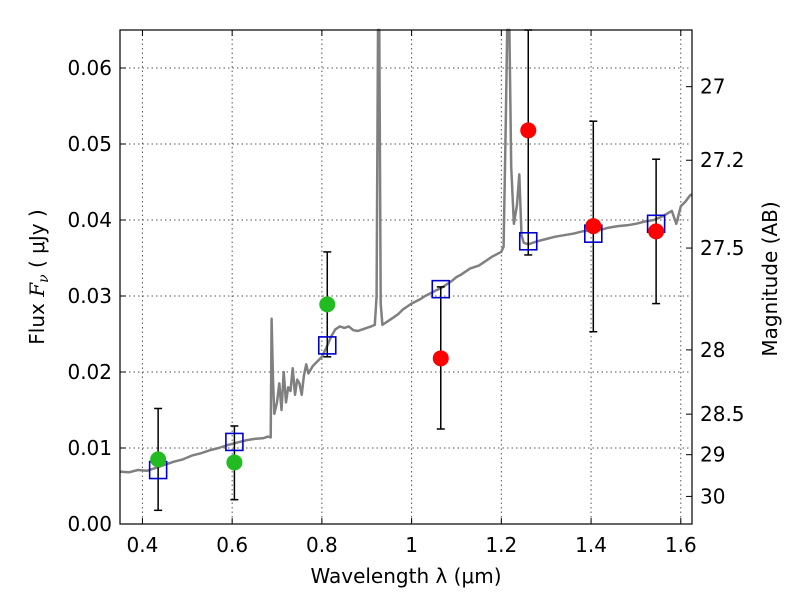  What do you see at coordinates (89, 144) in the screenshot?
I see `y-tick-label: 0.05` at bounding box center [89, 144].